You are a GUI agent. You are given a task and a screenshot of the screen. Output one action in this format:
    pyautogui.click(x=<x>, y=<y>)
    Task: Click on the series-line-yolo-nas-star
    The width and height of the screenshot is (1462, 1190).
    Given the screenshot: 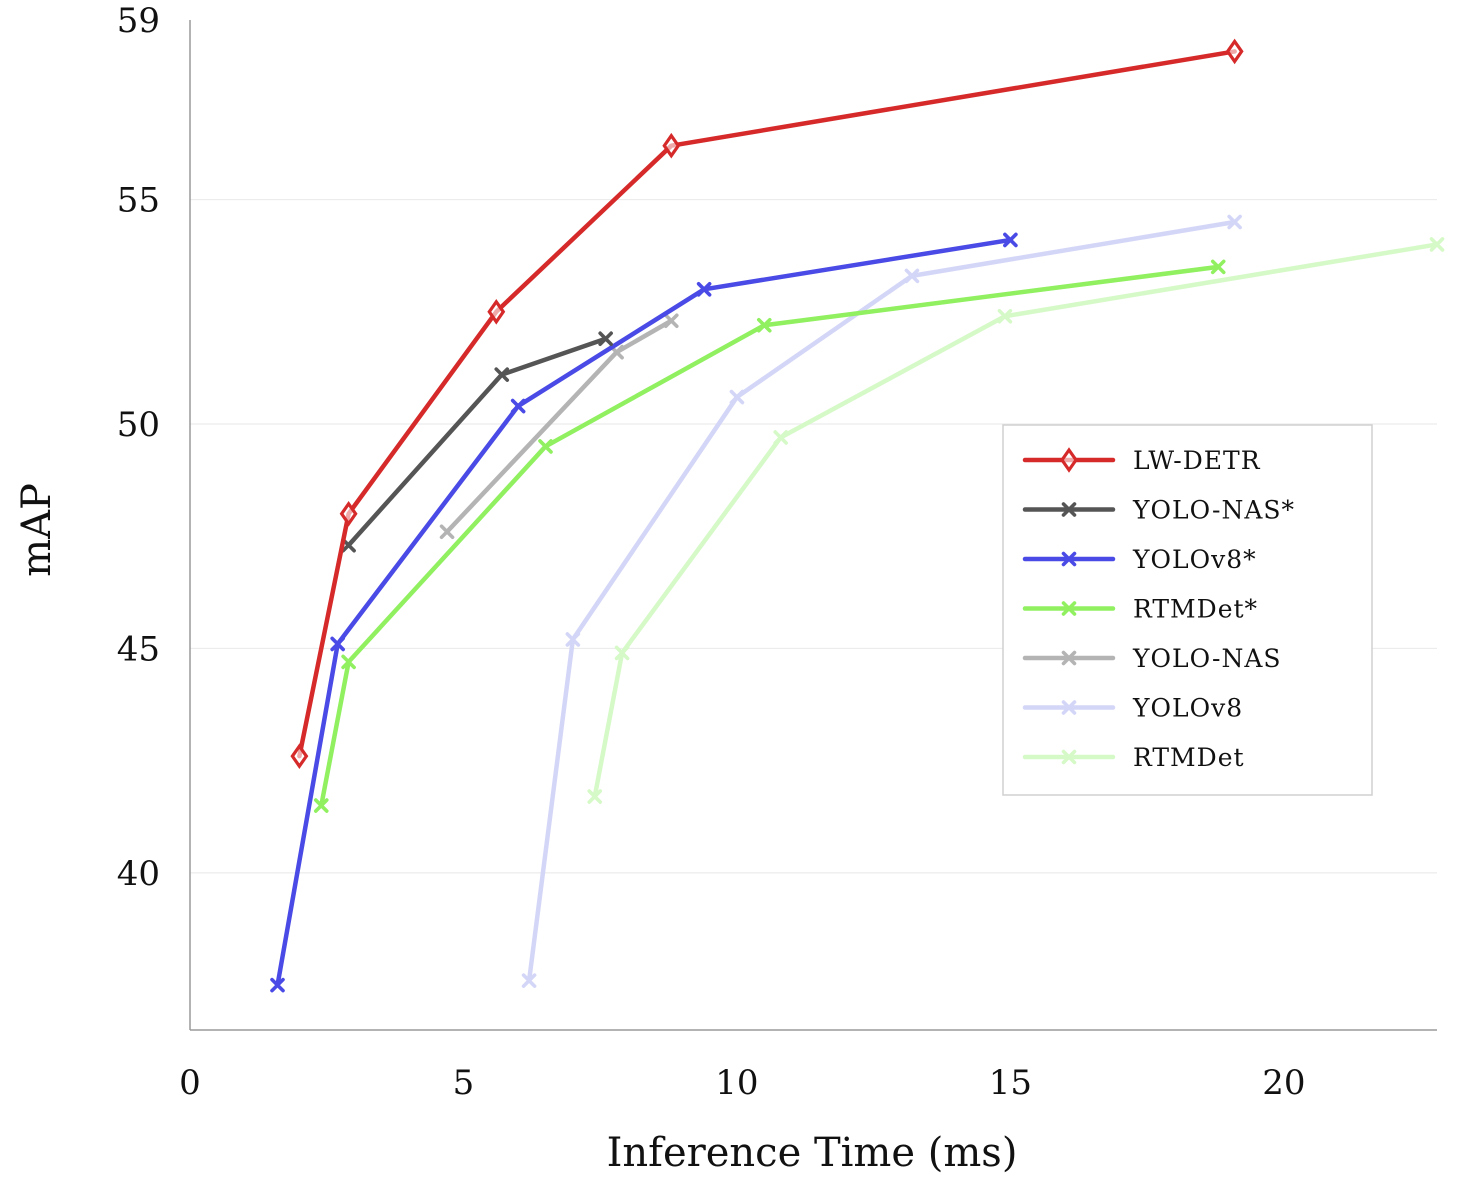 What is the action you would take?
    pyautogui.click(x=477, y=442)
    